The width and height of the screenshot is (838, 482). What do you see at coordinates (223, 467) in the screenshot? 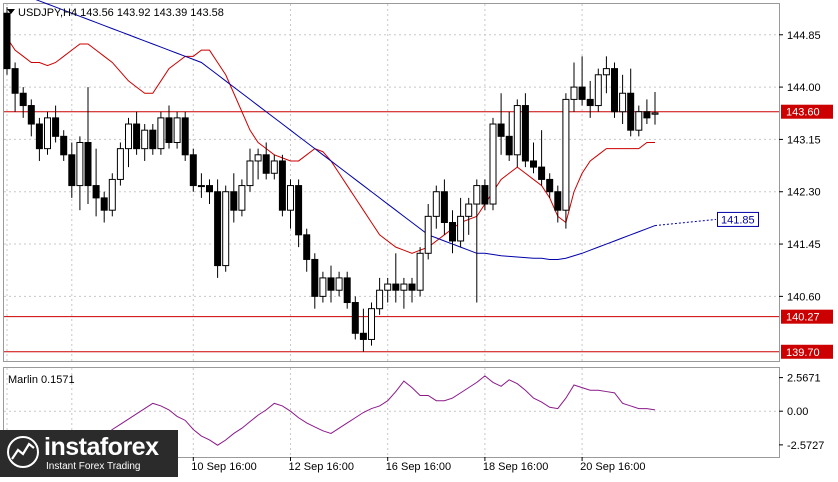
I see `time-tick-label: 10 Sep 16:00` at bounding box center [223, 467].